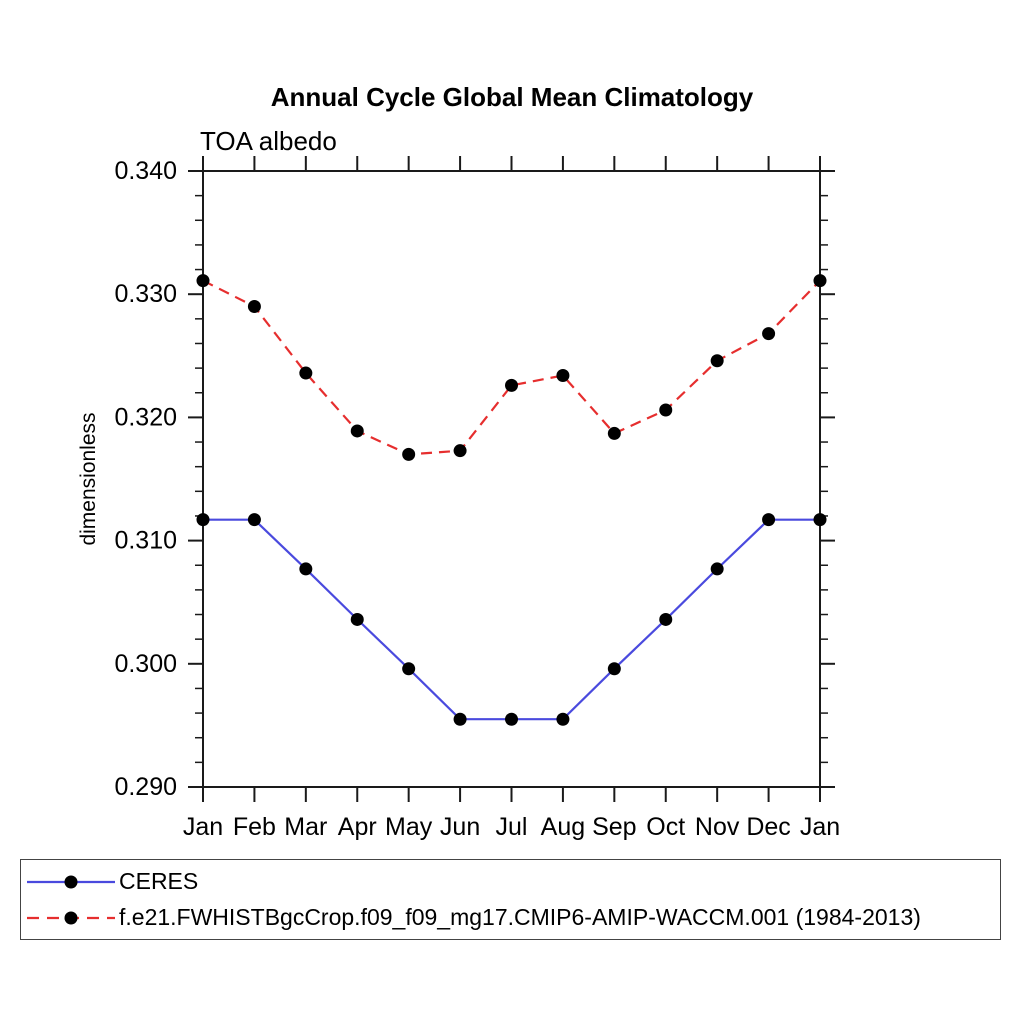 This screenshot has width=1024, height=1024. Describe the element at coordinates (254, 827) in the screenshot. I see `x-tick-label: Feb` at that location.